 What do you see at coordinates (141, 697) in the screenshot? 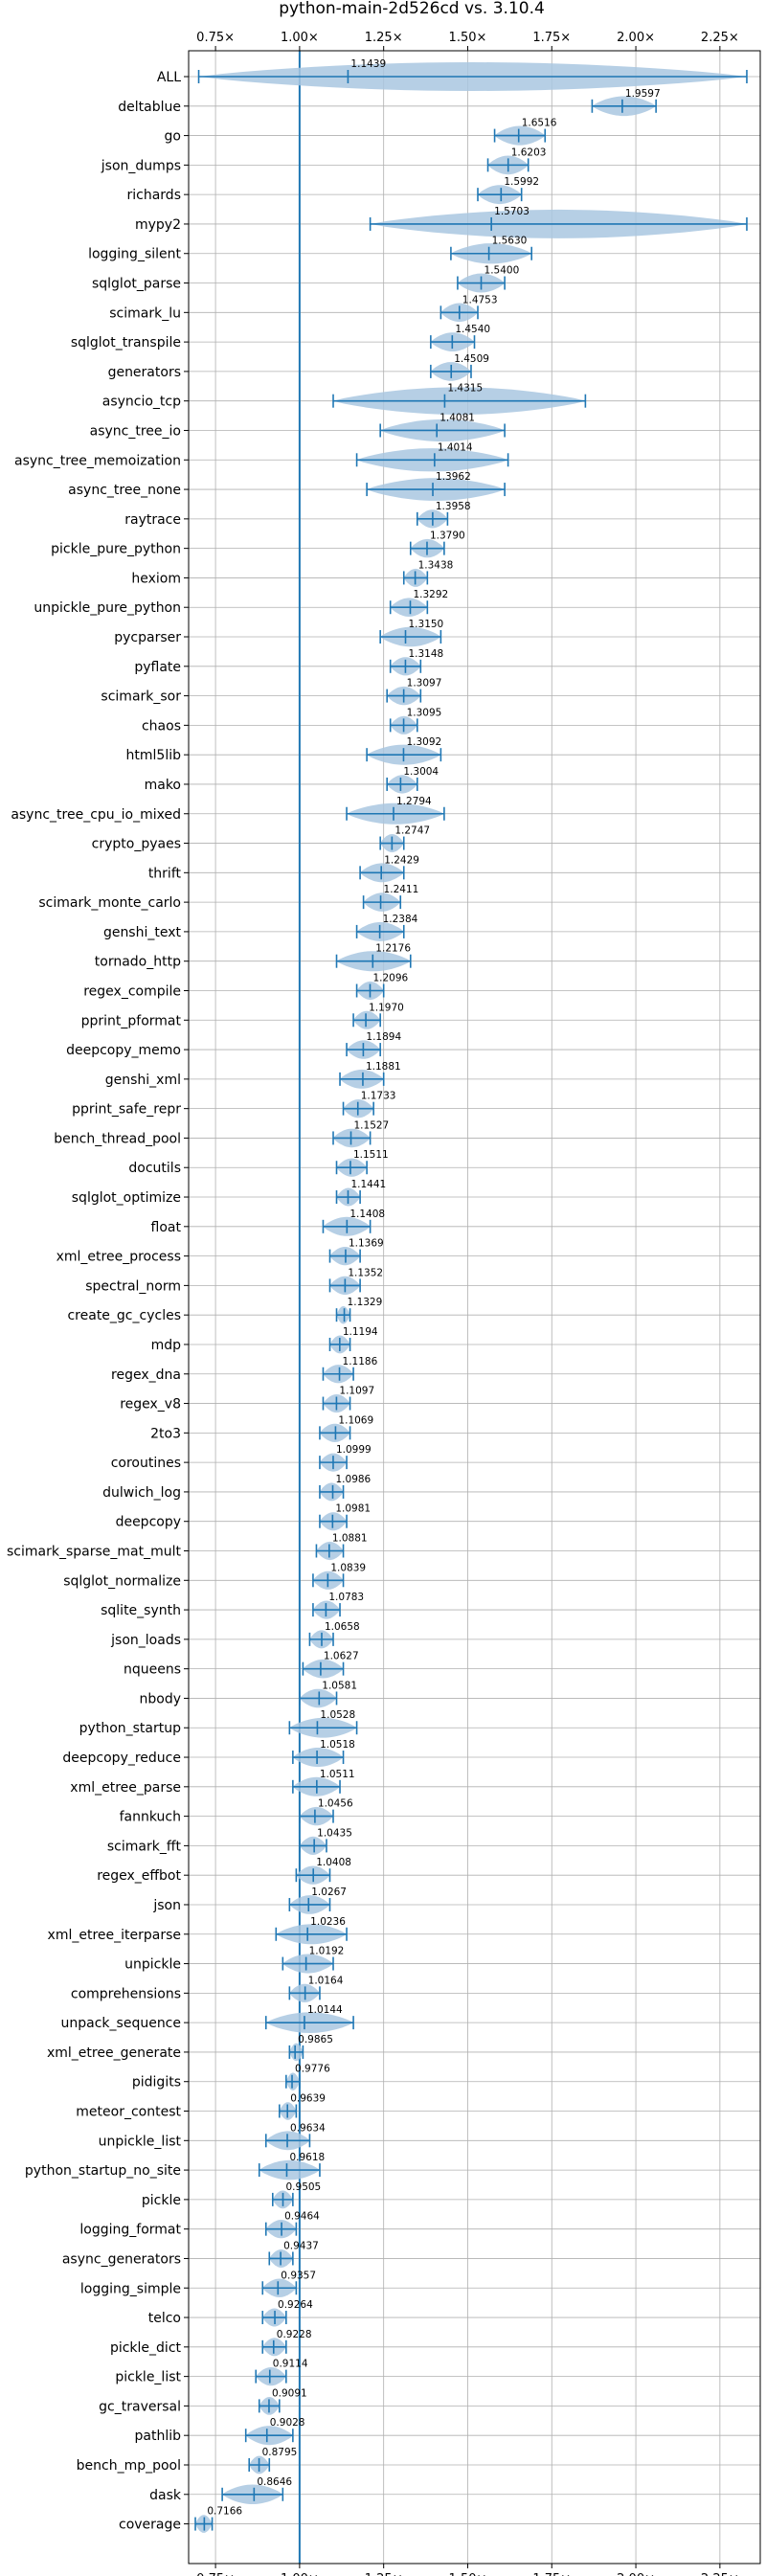
I see `category-label-scimark_sor: scimark_sor` at bounding box center [141, 697].